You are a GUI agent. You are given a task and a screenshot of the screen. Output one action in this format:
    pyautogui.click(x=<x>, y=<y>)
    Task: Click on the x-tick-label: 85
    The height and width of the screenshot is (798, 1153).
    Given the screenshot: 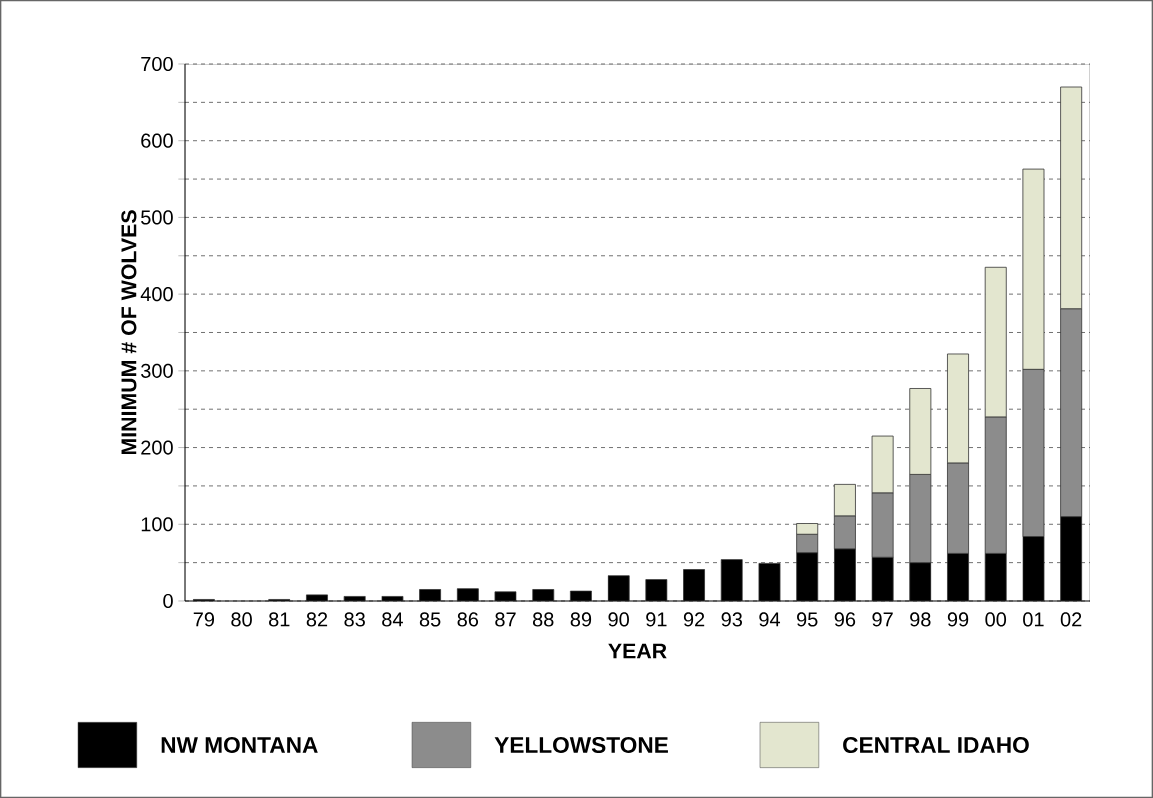 What is the action you would take?
    pyautogui.click(x=430, y=619)
    